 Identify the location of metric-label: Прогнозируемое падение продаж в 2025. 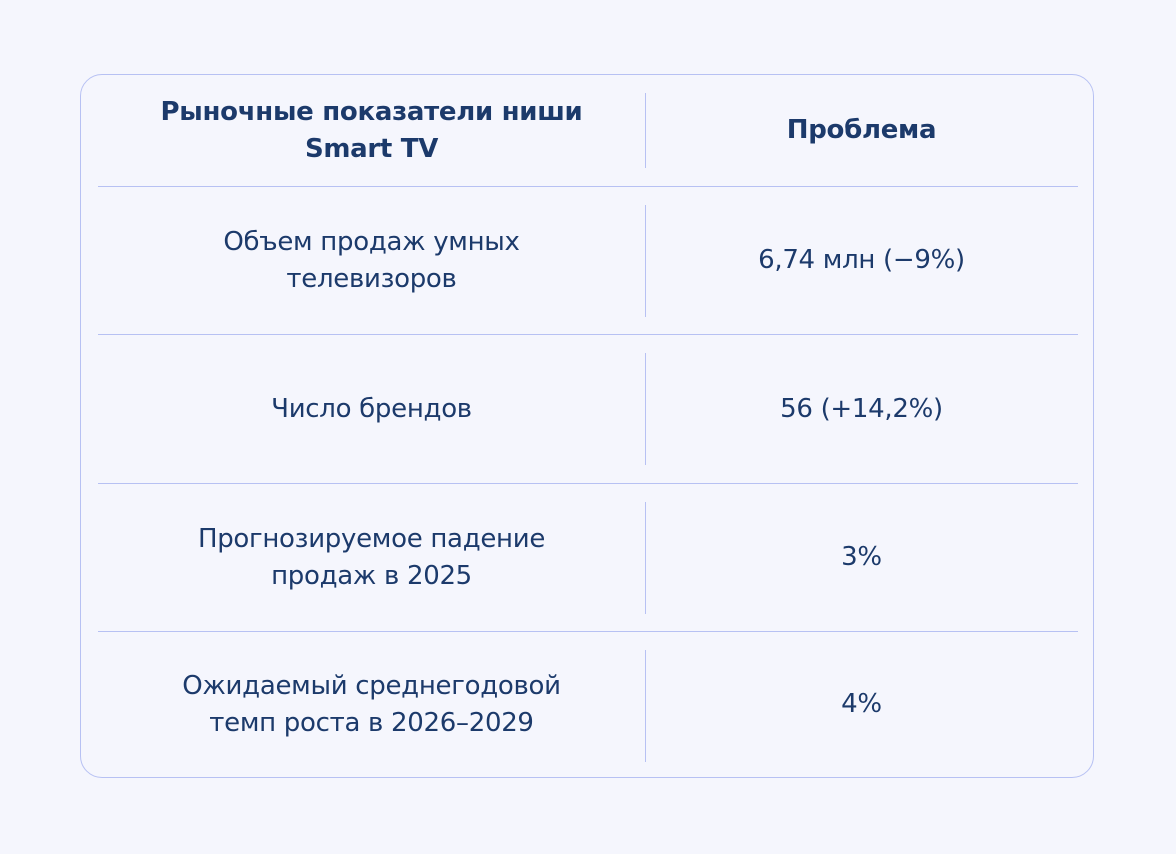
(371, 557).